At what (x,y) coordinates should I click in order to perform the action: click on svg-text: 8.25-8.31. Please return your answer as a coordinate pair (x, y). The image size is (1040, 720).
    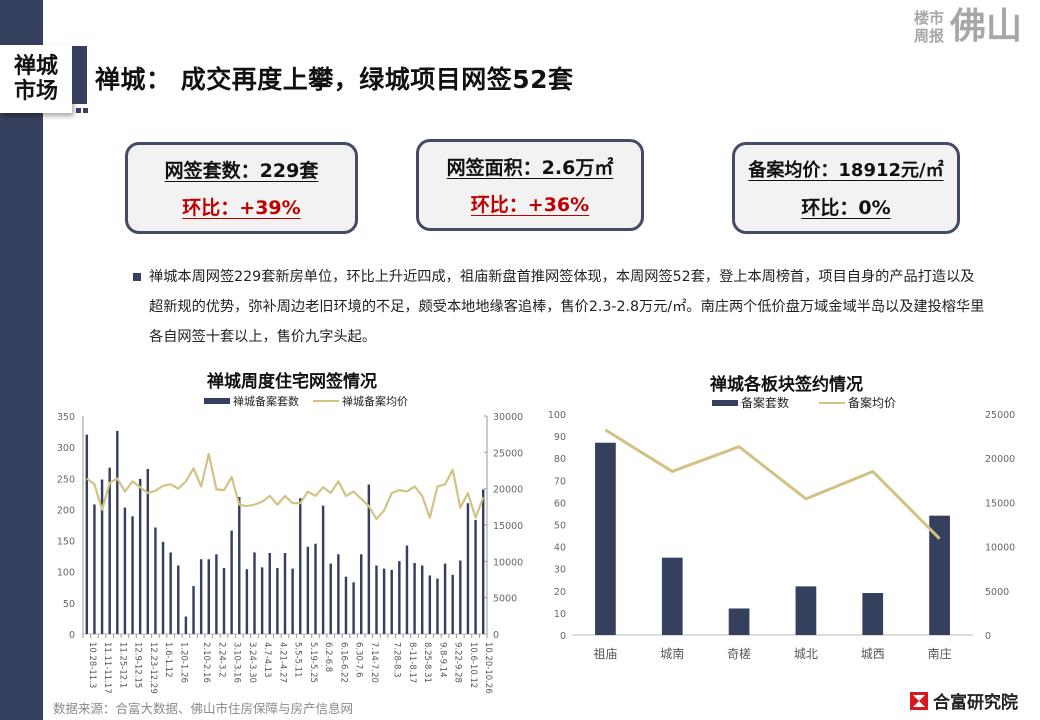
    Looking at the image, I should click on (427, 662).